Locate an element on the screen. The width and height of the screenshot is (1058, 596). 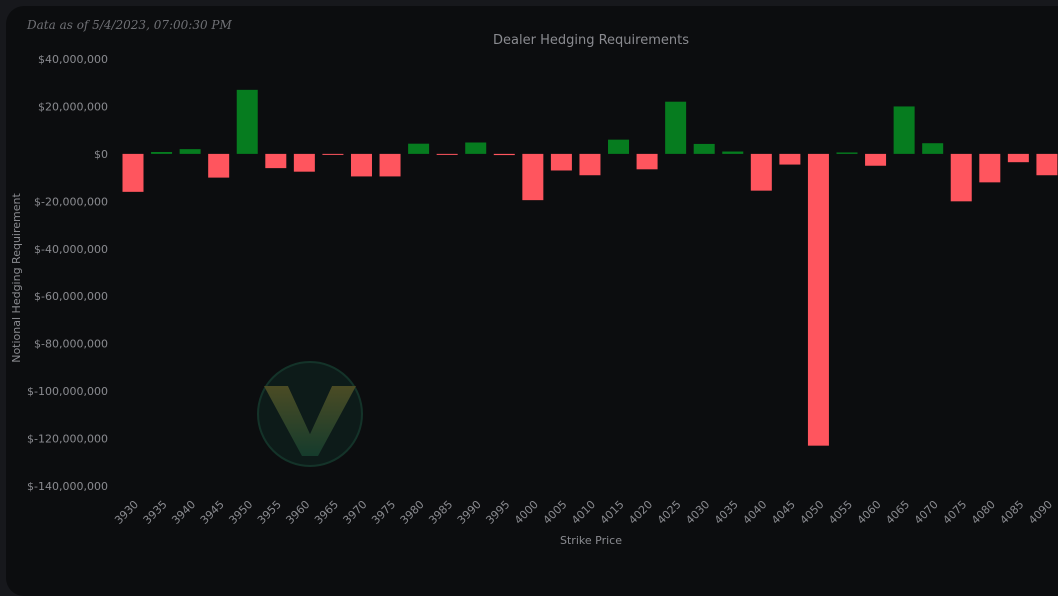
x-tick-label: 4090 is located at coordinates (1040, 512).